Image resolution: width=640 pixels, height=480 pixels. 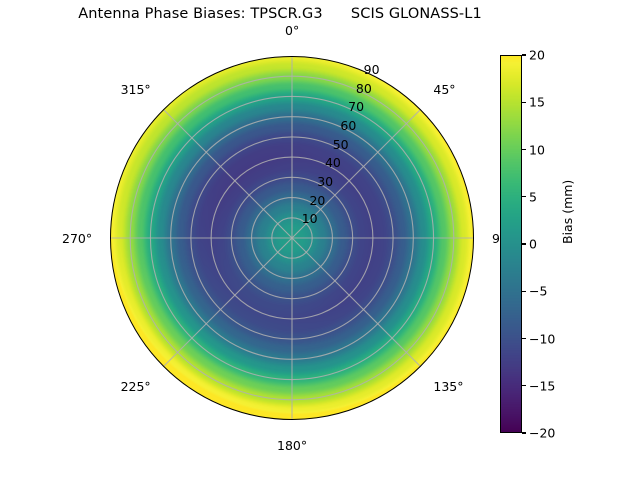 I want to click on colorbar-ticklabel: 20, so click(x=537, y=55).